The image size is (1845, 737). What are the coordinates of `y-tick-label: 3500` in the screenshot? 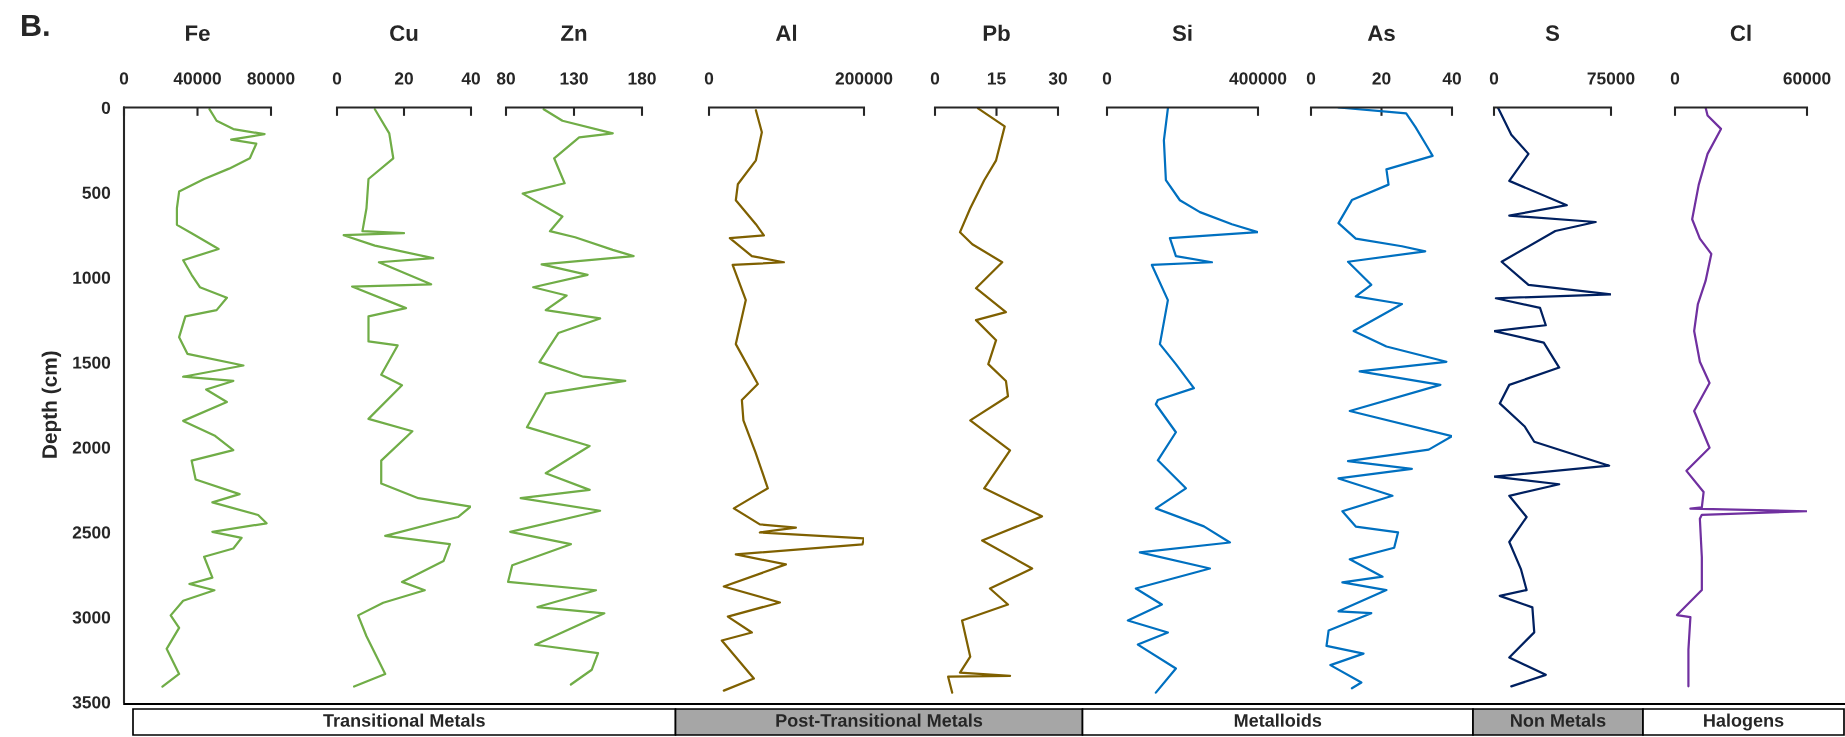 It's located at (91, 702).